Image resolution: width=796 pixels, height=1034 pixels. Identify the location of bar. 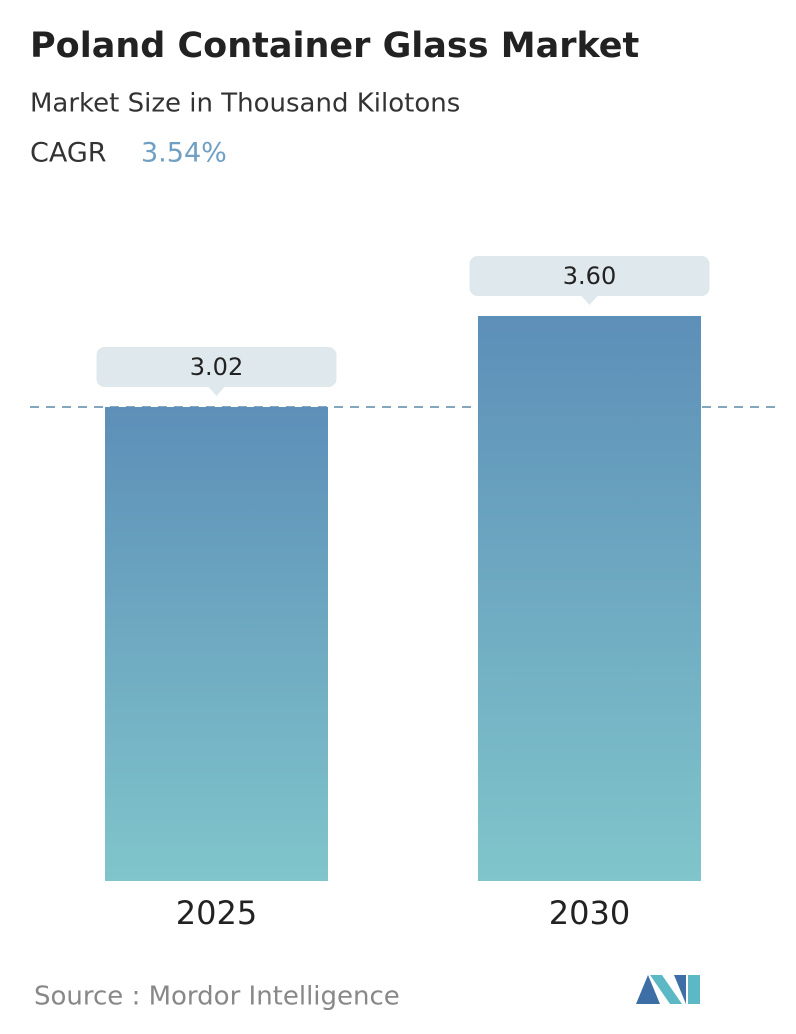
(216, 644).